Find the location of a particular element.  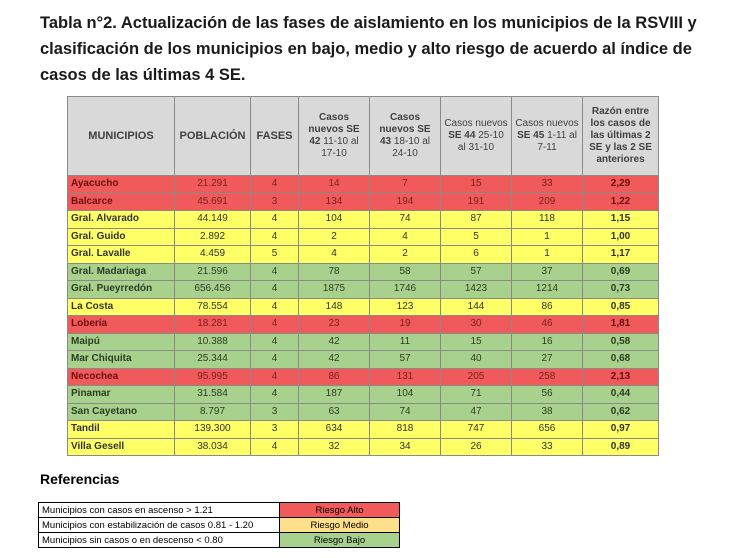

cell-se42: 148 is located at coordinates (334, 306).